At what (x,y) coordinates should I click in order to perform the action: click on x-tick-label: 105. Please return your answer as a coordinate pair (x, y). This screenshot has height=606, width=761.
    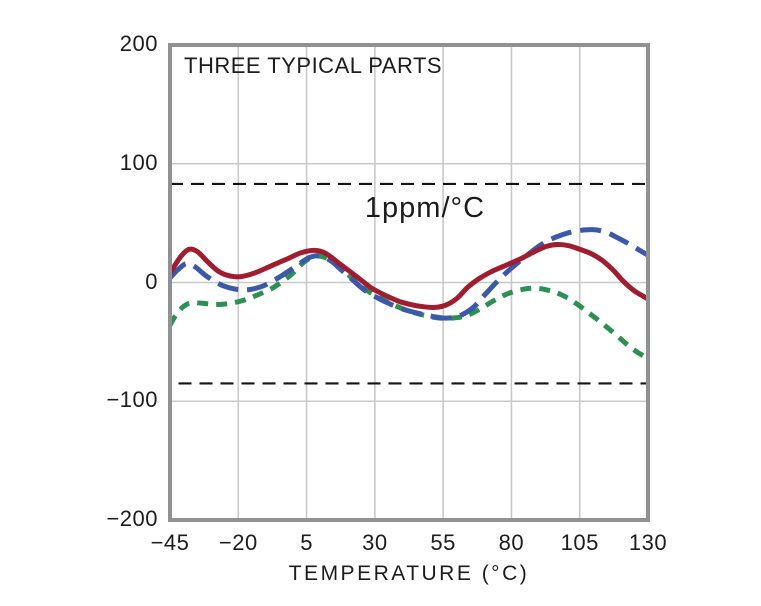
    Looking at the image, I should click on (579, 542).